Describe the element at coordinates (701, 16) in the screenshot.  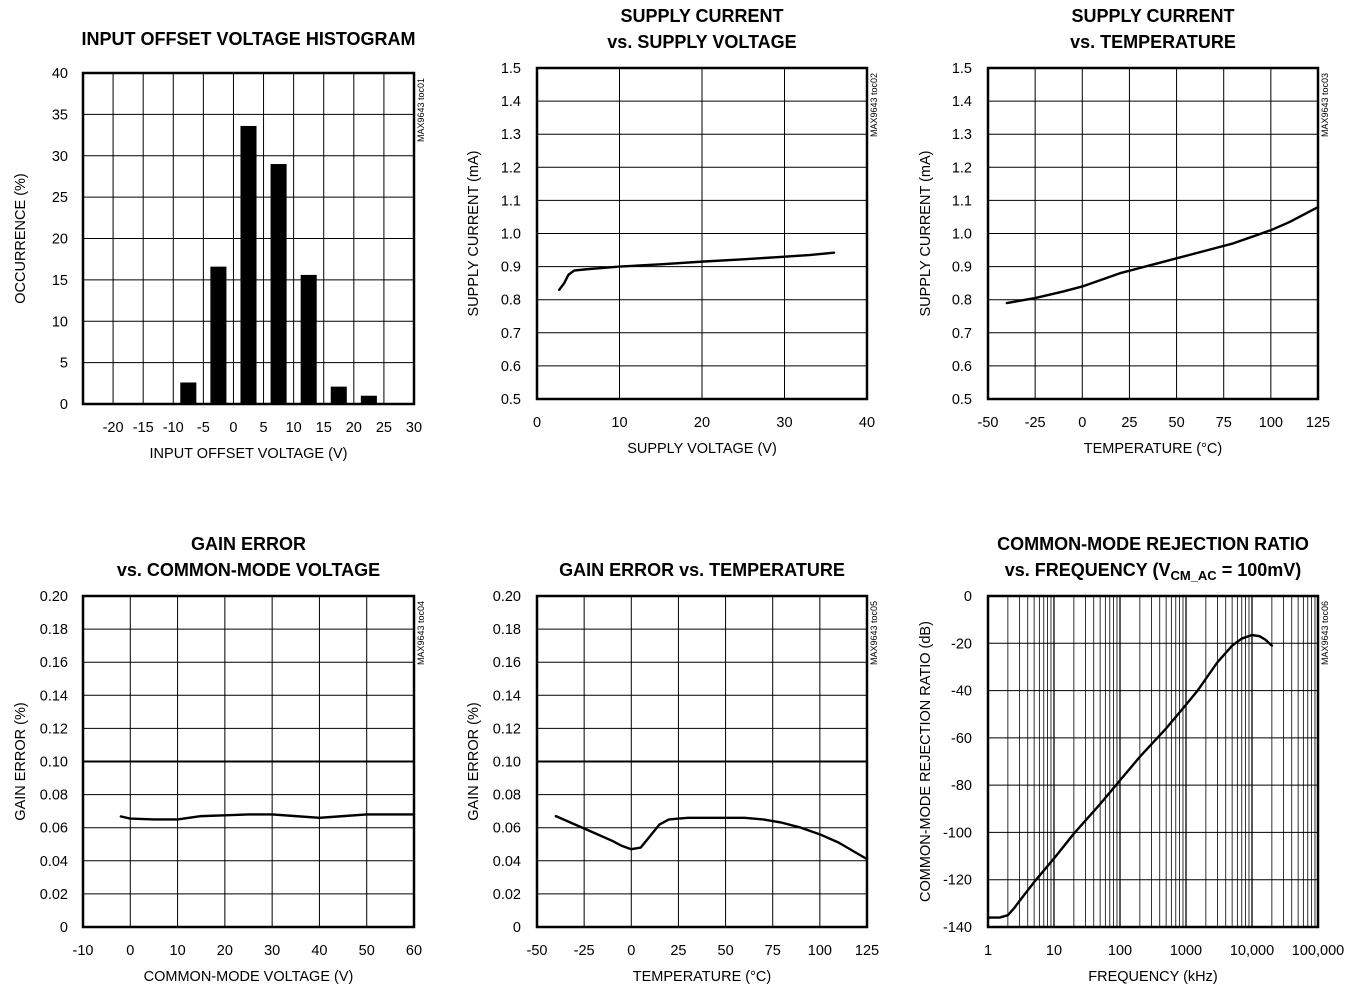
I see `chart-title-text: SUPPLY CURRENT` at that location.